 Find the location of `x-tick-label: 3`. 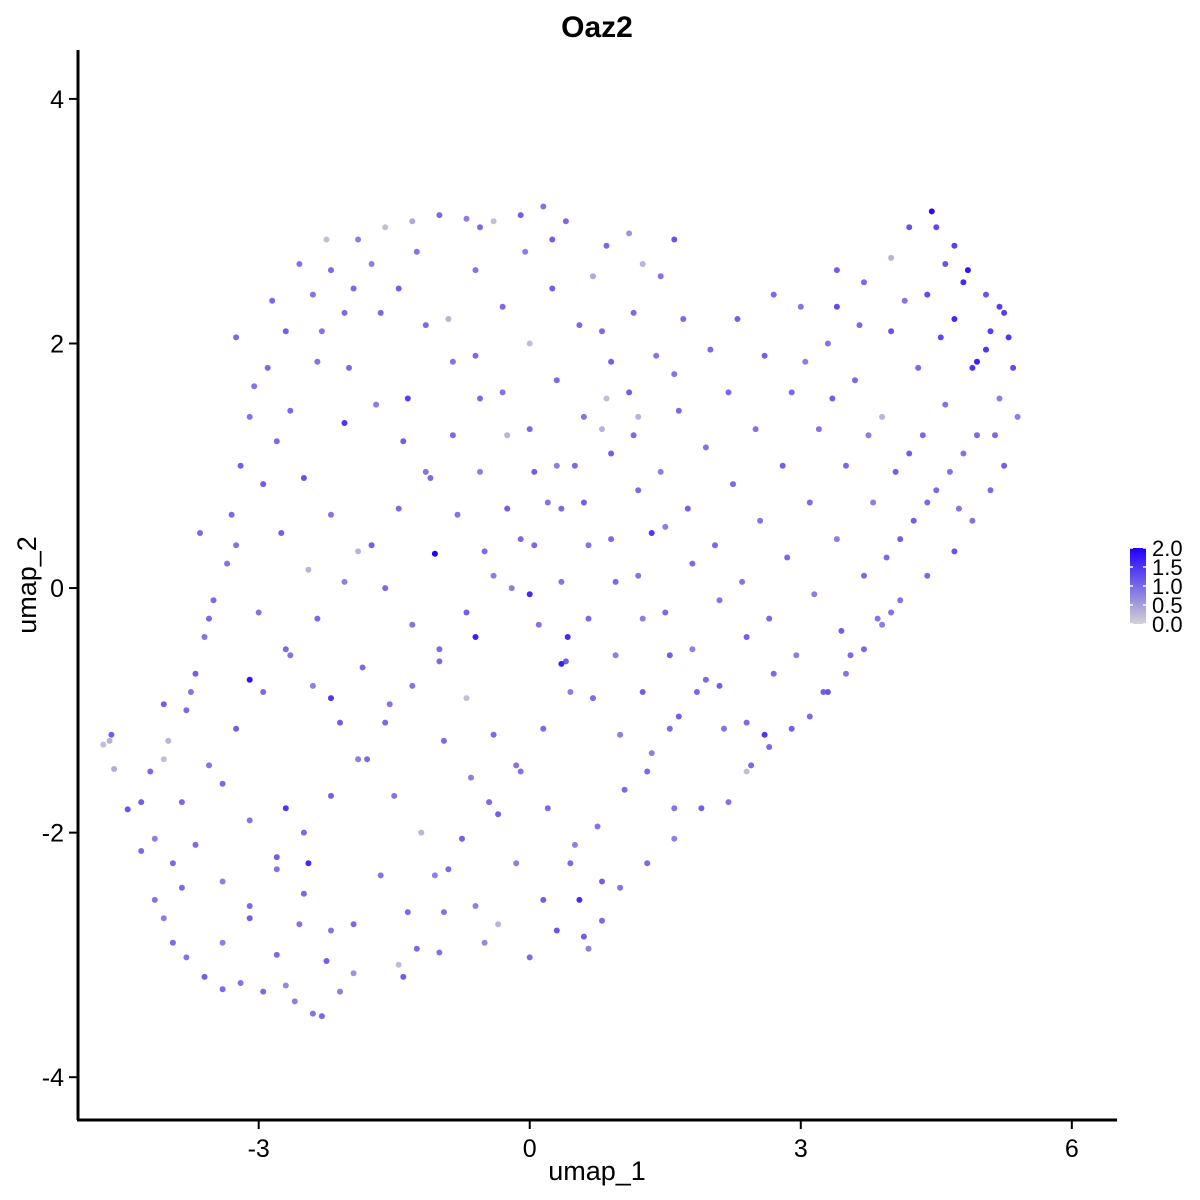

x-tick-label: 3 is located at coordinates (801, 1149).